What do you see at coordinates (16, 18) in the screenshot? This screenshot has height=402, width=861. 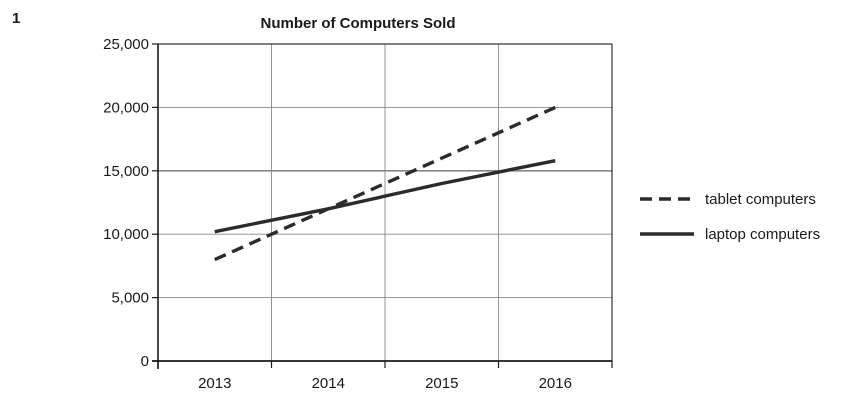 I see `question-number: 1` at bounding box center [16, 18].